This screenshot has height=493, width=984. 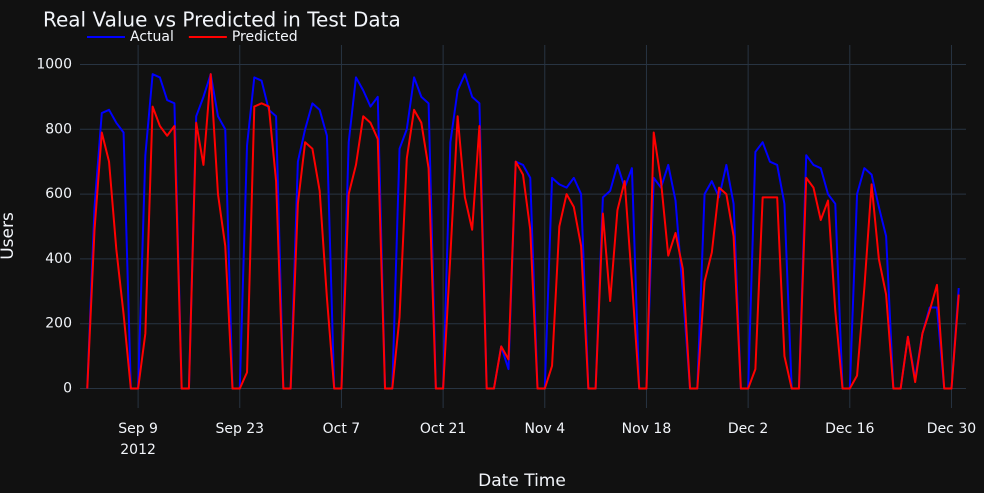 I want to click on x-tick-label: Dec 2, so click(x=748, y=429).